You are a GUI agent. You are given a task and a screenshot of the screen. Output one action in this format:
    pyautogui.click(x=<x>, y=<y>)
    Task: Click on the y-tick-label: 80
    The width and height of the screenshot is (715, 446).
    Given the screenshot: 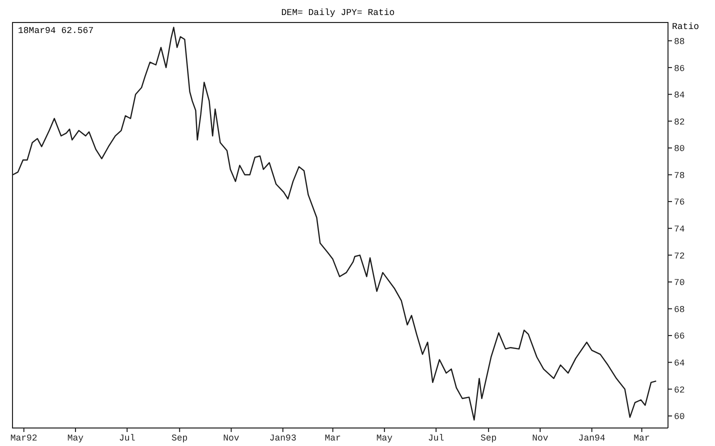 What is the action you would take?
    pyautogui.click(x=679, y=149)
    